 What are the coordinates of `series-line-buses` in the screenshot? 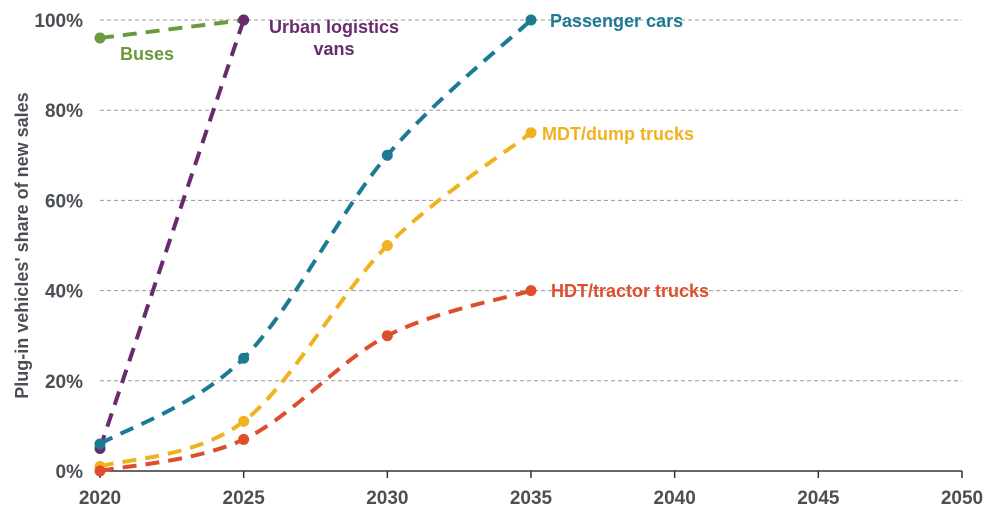 It's located at (171, 29).